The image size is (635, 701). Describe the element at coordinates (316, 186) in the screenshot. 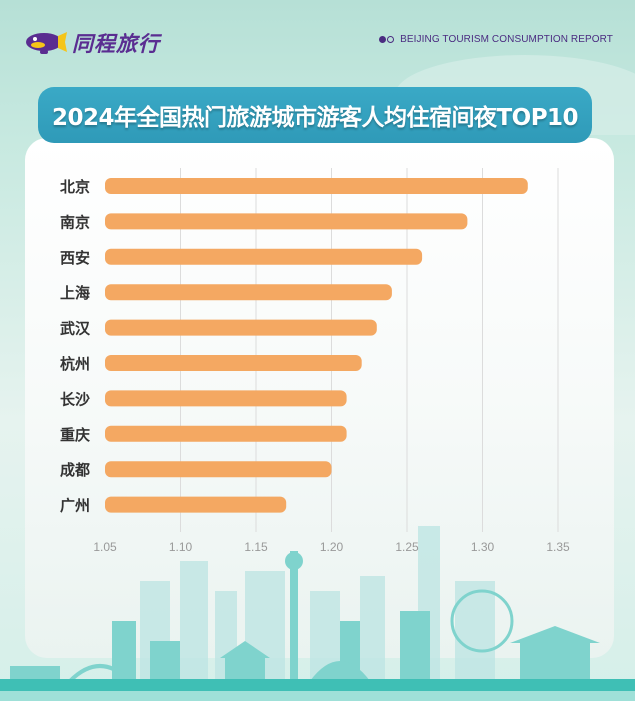

I see `bar-北京` at that location.